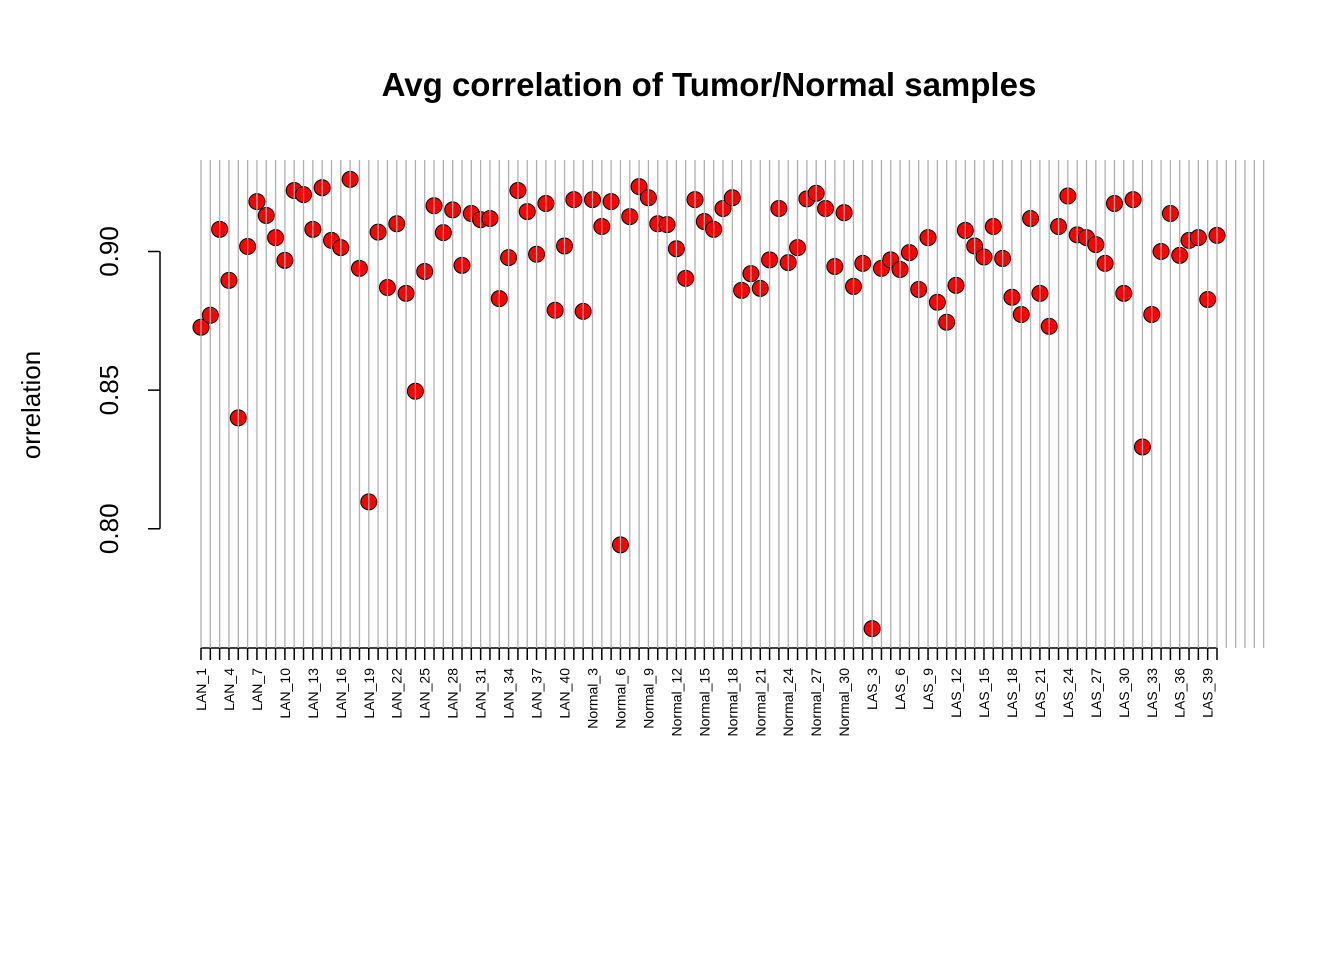 The image size is (1344, 960). What do you see at coordinates (1040, 693) in the screenshot?
I see `x-tick-label: LAS_21` at bounding box center [1040, 693].